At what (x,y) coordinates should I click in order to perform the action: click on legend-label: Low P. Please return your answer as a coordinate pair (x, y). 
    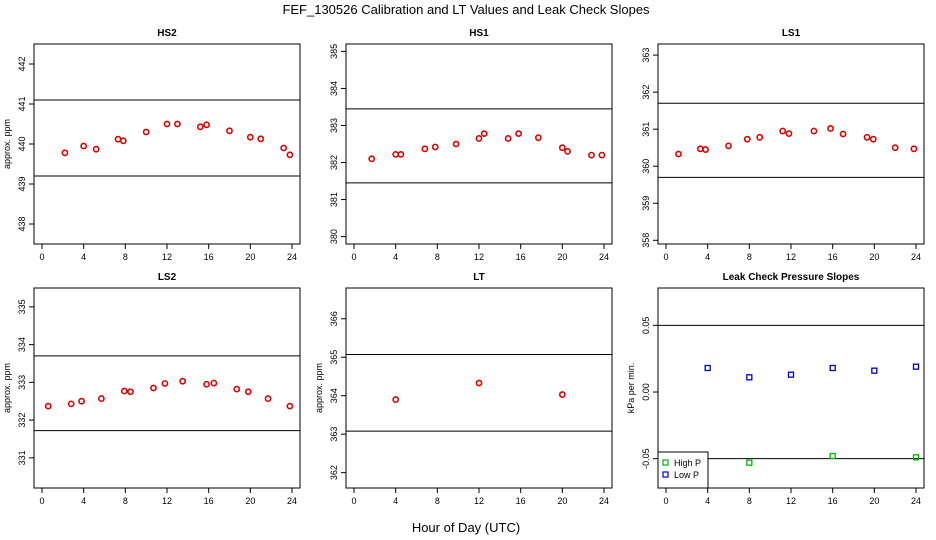
    Looking at the image, I should click on (686, 475).